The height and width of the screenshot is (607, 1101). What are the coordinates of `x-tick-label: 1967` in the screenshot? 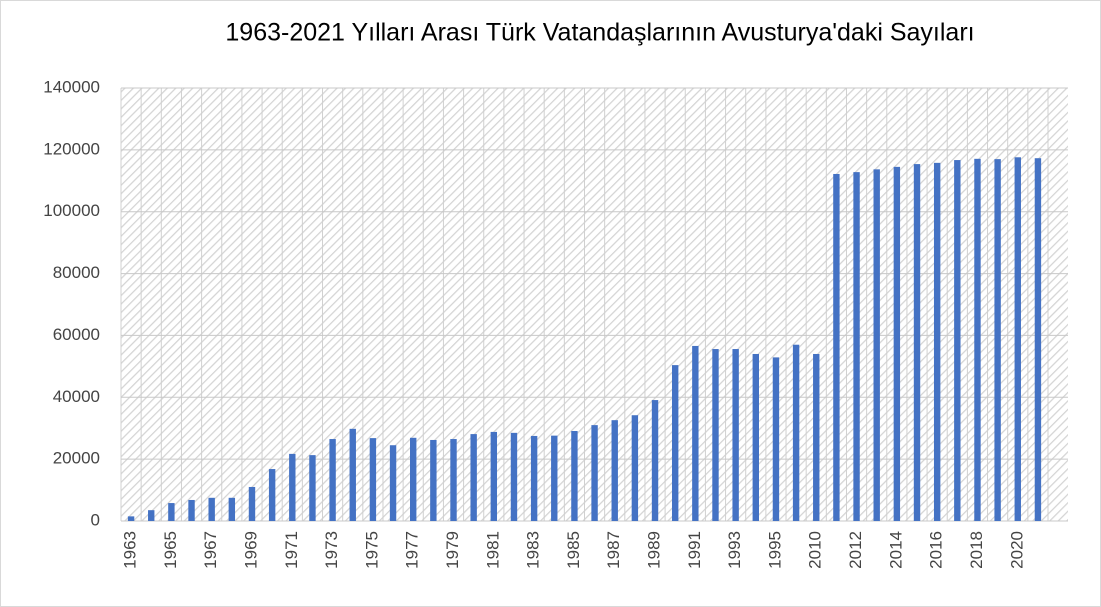 It's located at (210, 550).